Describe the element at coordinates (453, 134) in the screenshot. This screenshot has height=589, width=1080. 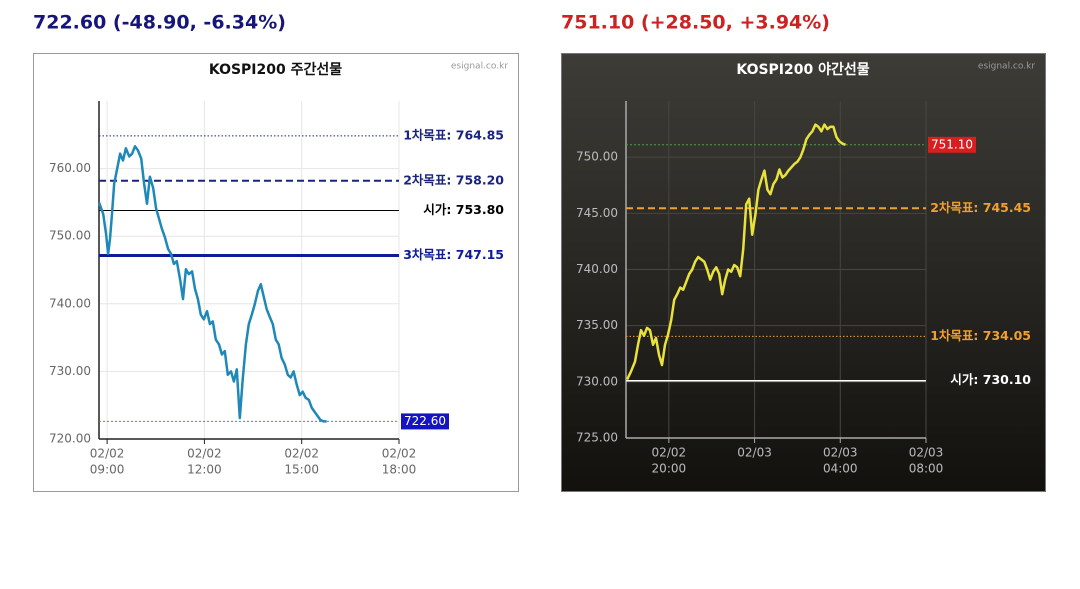
I see `reference-label: 1차목표: 764.85` at that location.